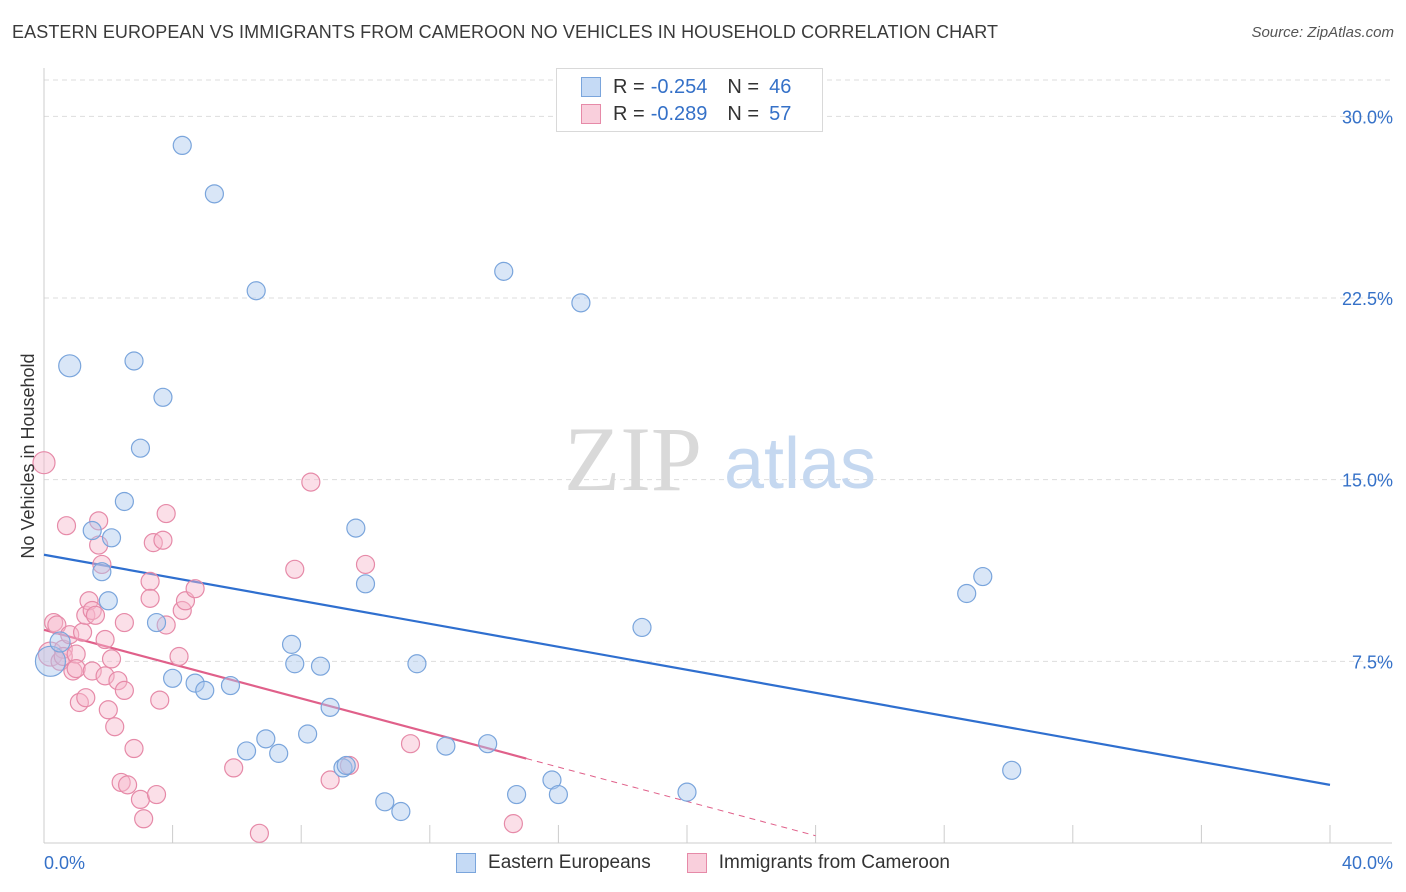 This screenshot has height=892, width=1406. Describe the element at coordinates (1367, 863) in the screenshot. I see `x-tick-label: 40.0%` at that location.